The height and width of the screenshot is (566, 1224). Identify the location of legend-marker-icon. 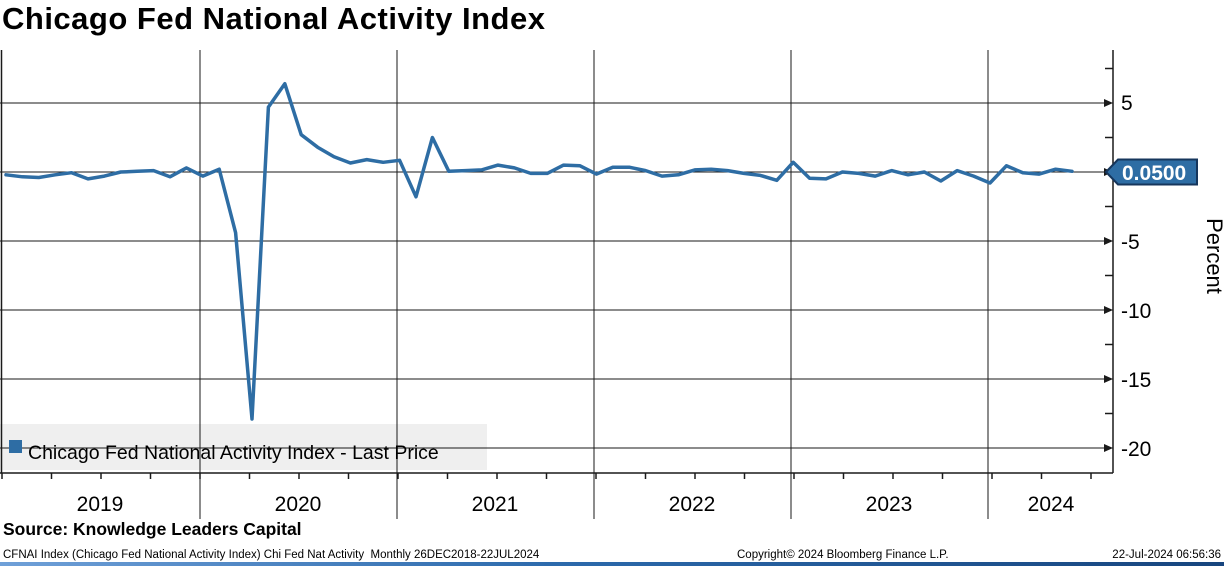
(15, 446).